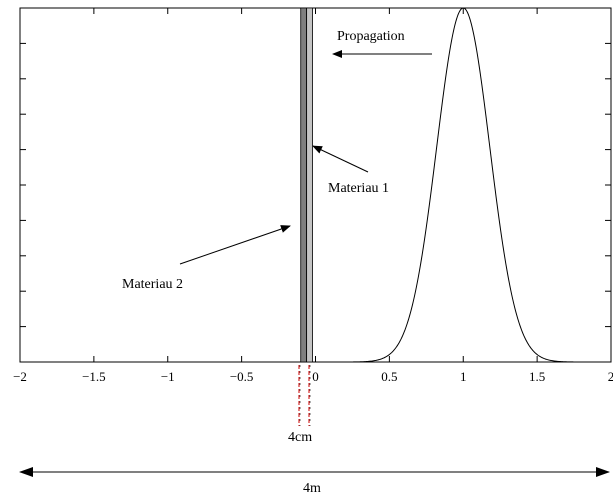 Image resolution: width=613 pixels, height=497 pixels. What do you see at coordinates (389, 376) in the screenshot?
I see `x-tick-label: 0.5` at bounding box center [389, 376].